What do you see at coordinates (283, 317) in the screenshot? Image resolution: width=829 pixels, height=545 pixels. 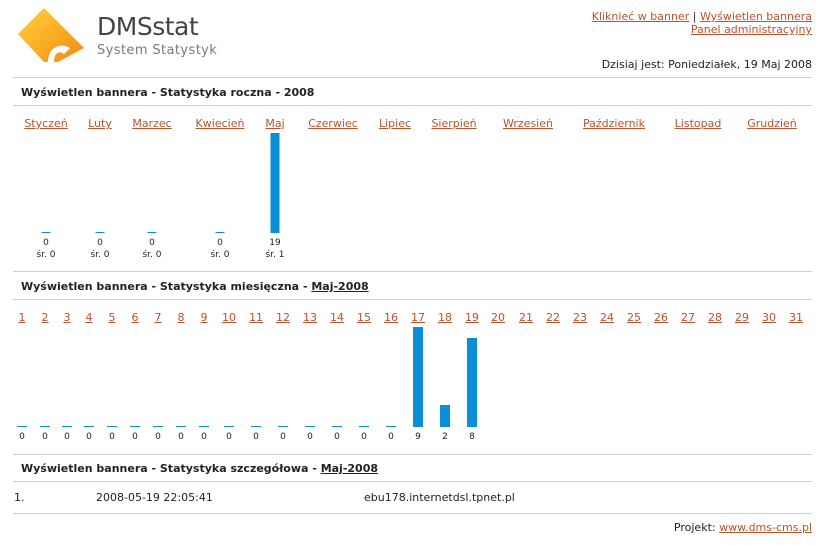 I see `day-link: 12` at bounding box center [283, 317].